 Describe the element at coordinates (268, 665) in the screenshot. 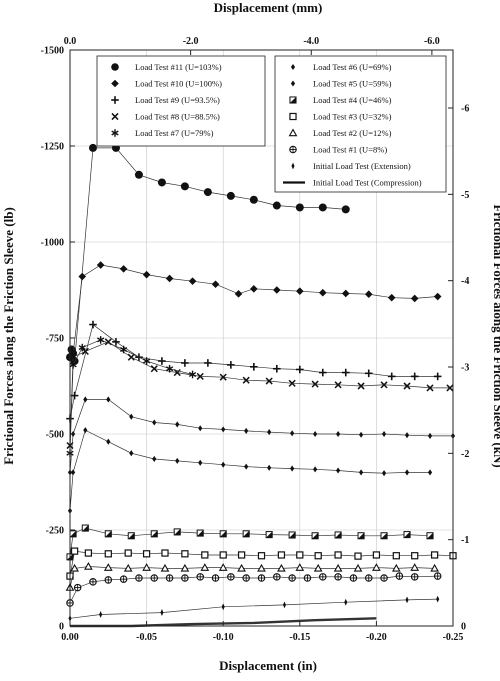

I see `x-axis-title: Displacement (in)` at that location.